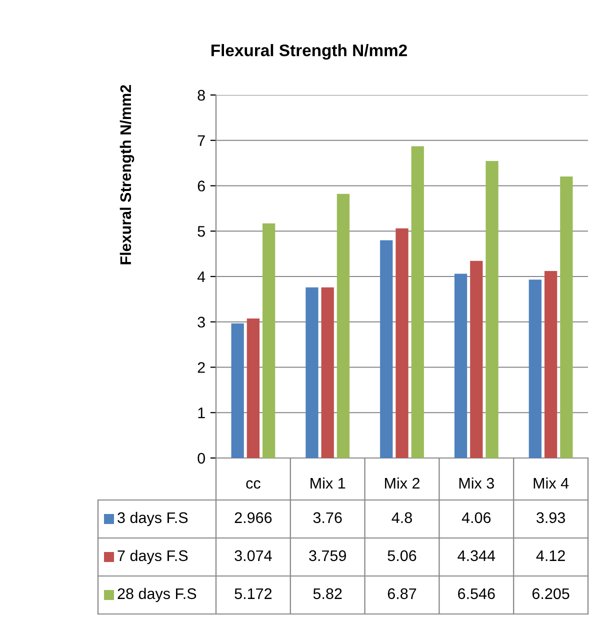  What do you see at coordinates (253, 556) in the screenshot?
I see `data-label: 3.074` at bounding box center [253, 556].